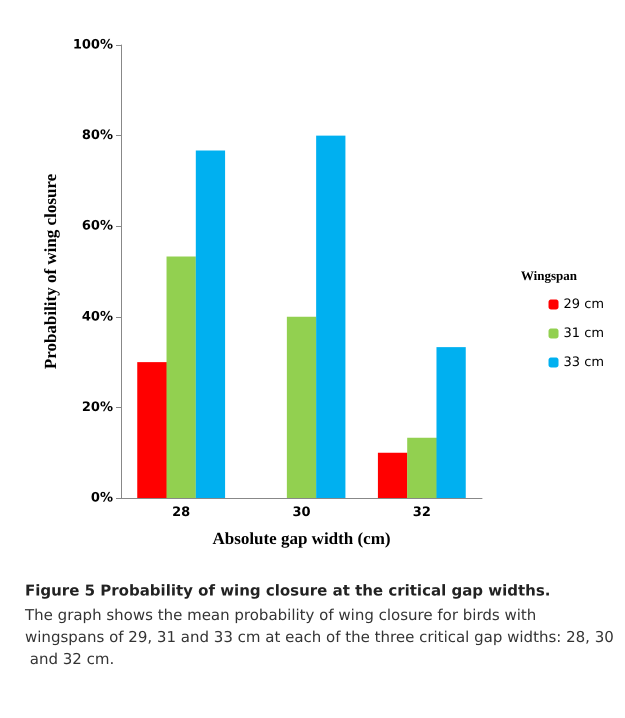  What do you see at coordinates (97, 226) in the screenshot?
I see `y-tick-label: 60%` at bounding box center [97, 226].